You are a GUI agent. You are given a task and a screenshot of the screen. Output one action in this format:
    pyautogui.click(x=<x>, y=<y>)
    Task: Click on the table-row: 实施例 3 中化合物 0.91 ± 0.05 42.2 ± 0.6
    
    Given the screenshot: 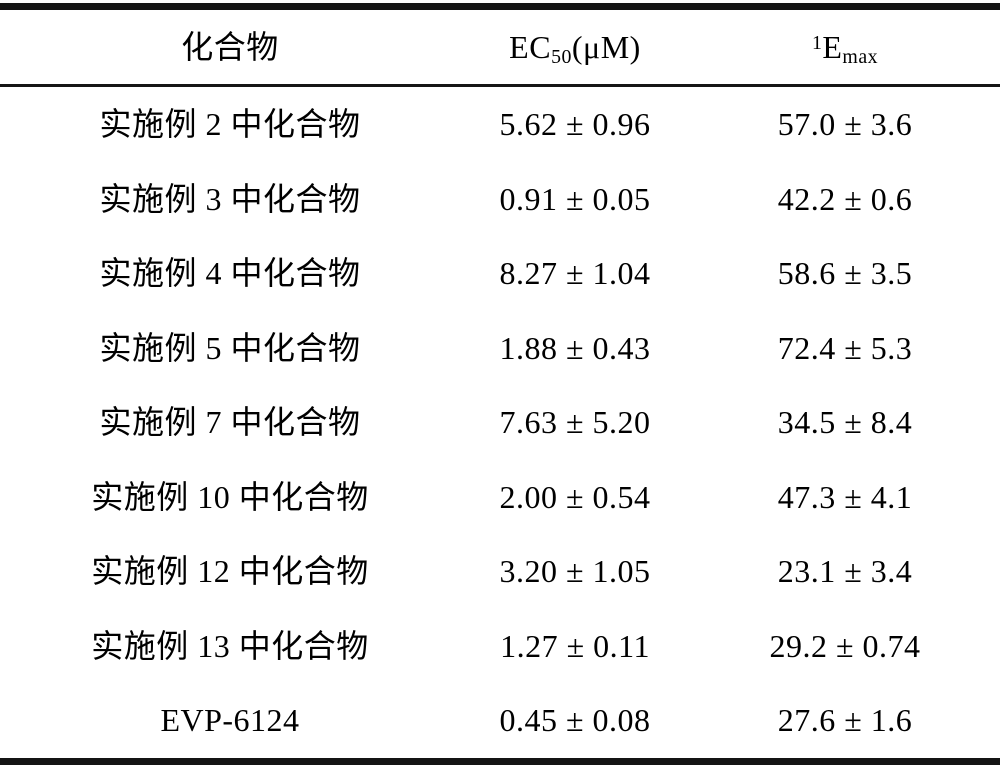 What is the action you would take?
    pyautogui.click(x=500, y=199)
    